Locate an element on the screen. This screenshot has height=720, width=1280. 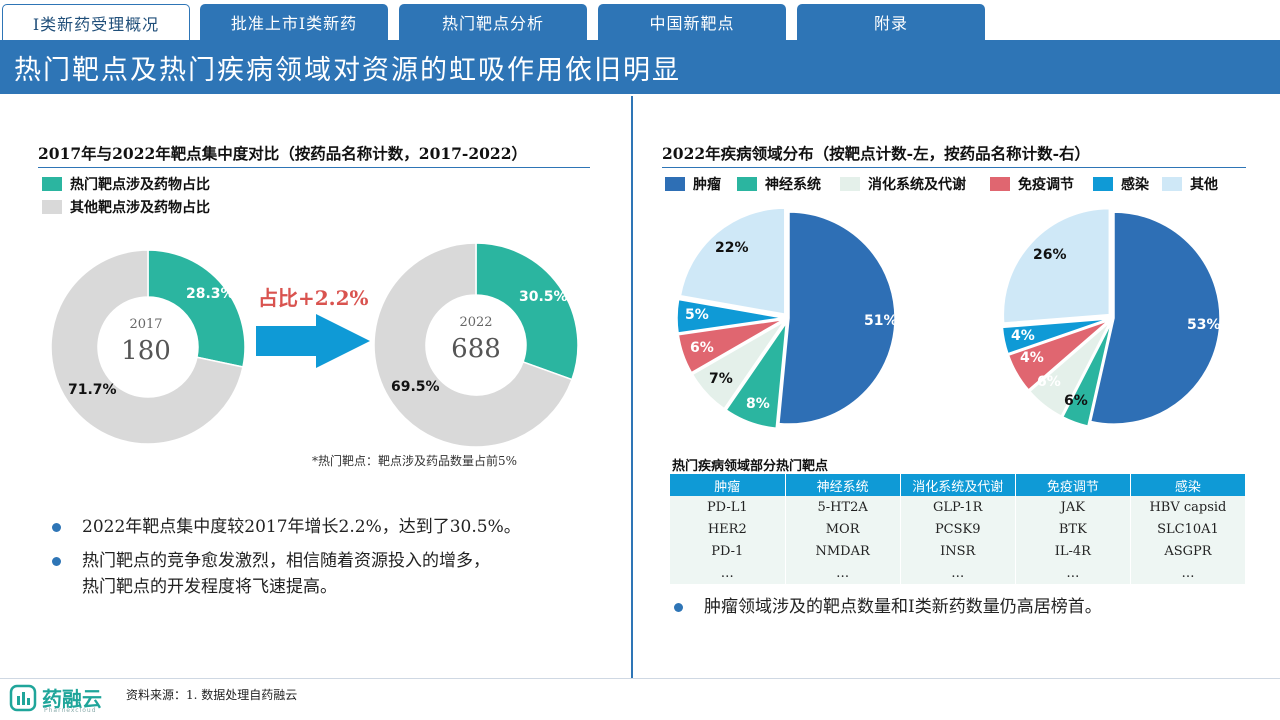
legend-swatch-hot is located at coordinates (52, 184).